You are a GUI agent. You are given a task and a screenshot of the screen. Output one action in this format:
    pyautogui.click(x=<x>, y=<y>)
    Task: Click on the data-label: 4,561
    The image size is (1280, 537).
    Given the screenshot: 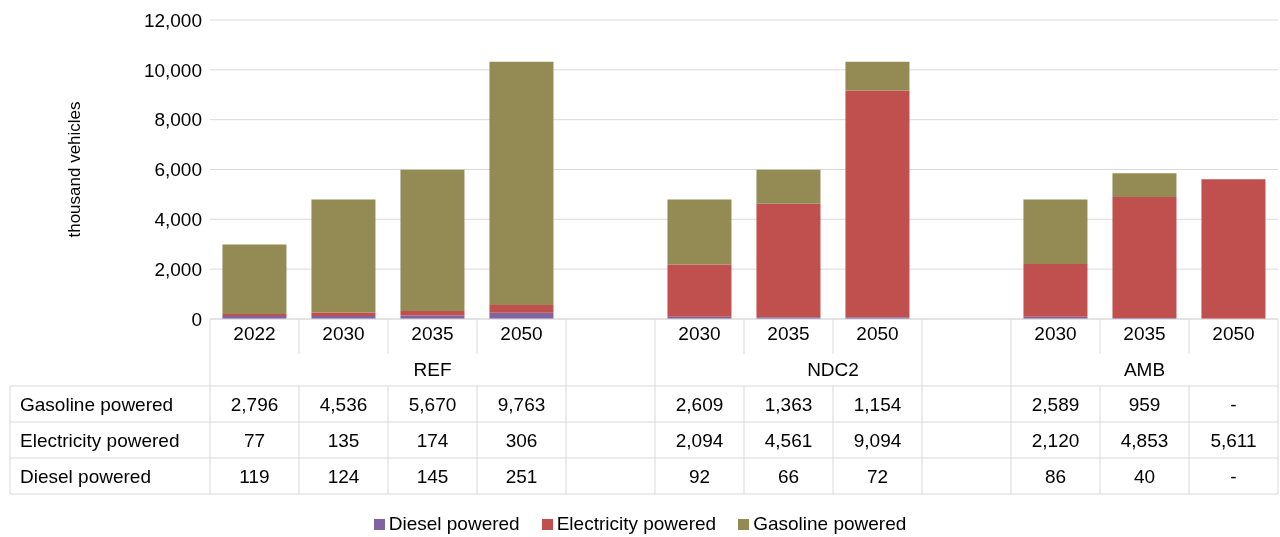 What is the action you would take?
    pyautogui.click(x=788, y=440)
    